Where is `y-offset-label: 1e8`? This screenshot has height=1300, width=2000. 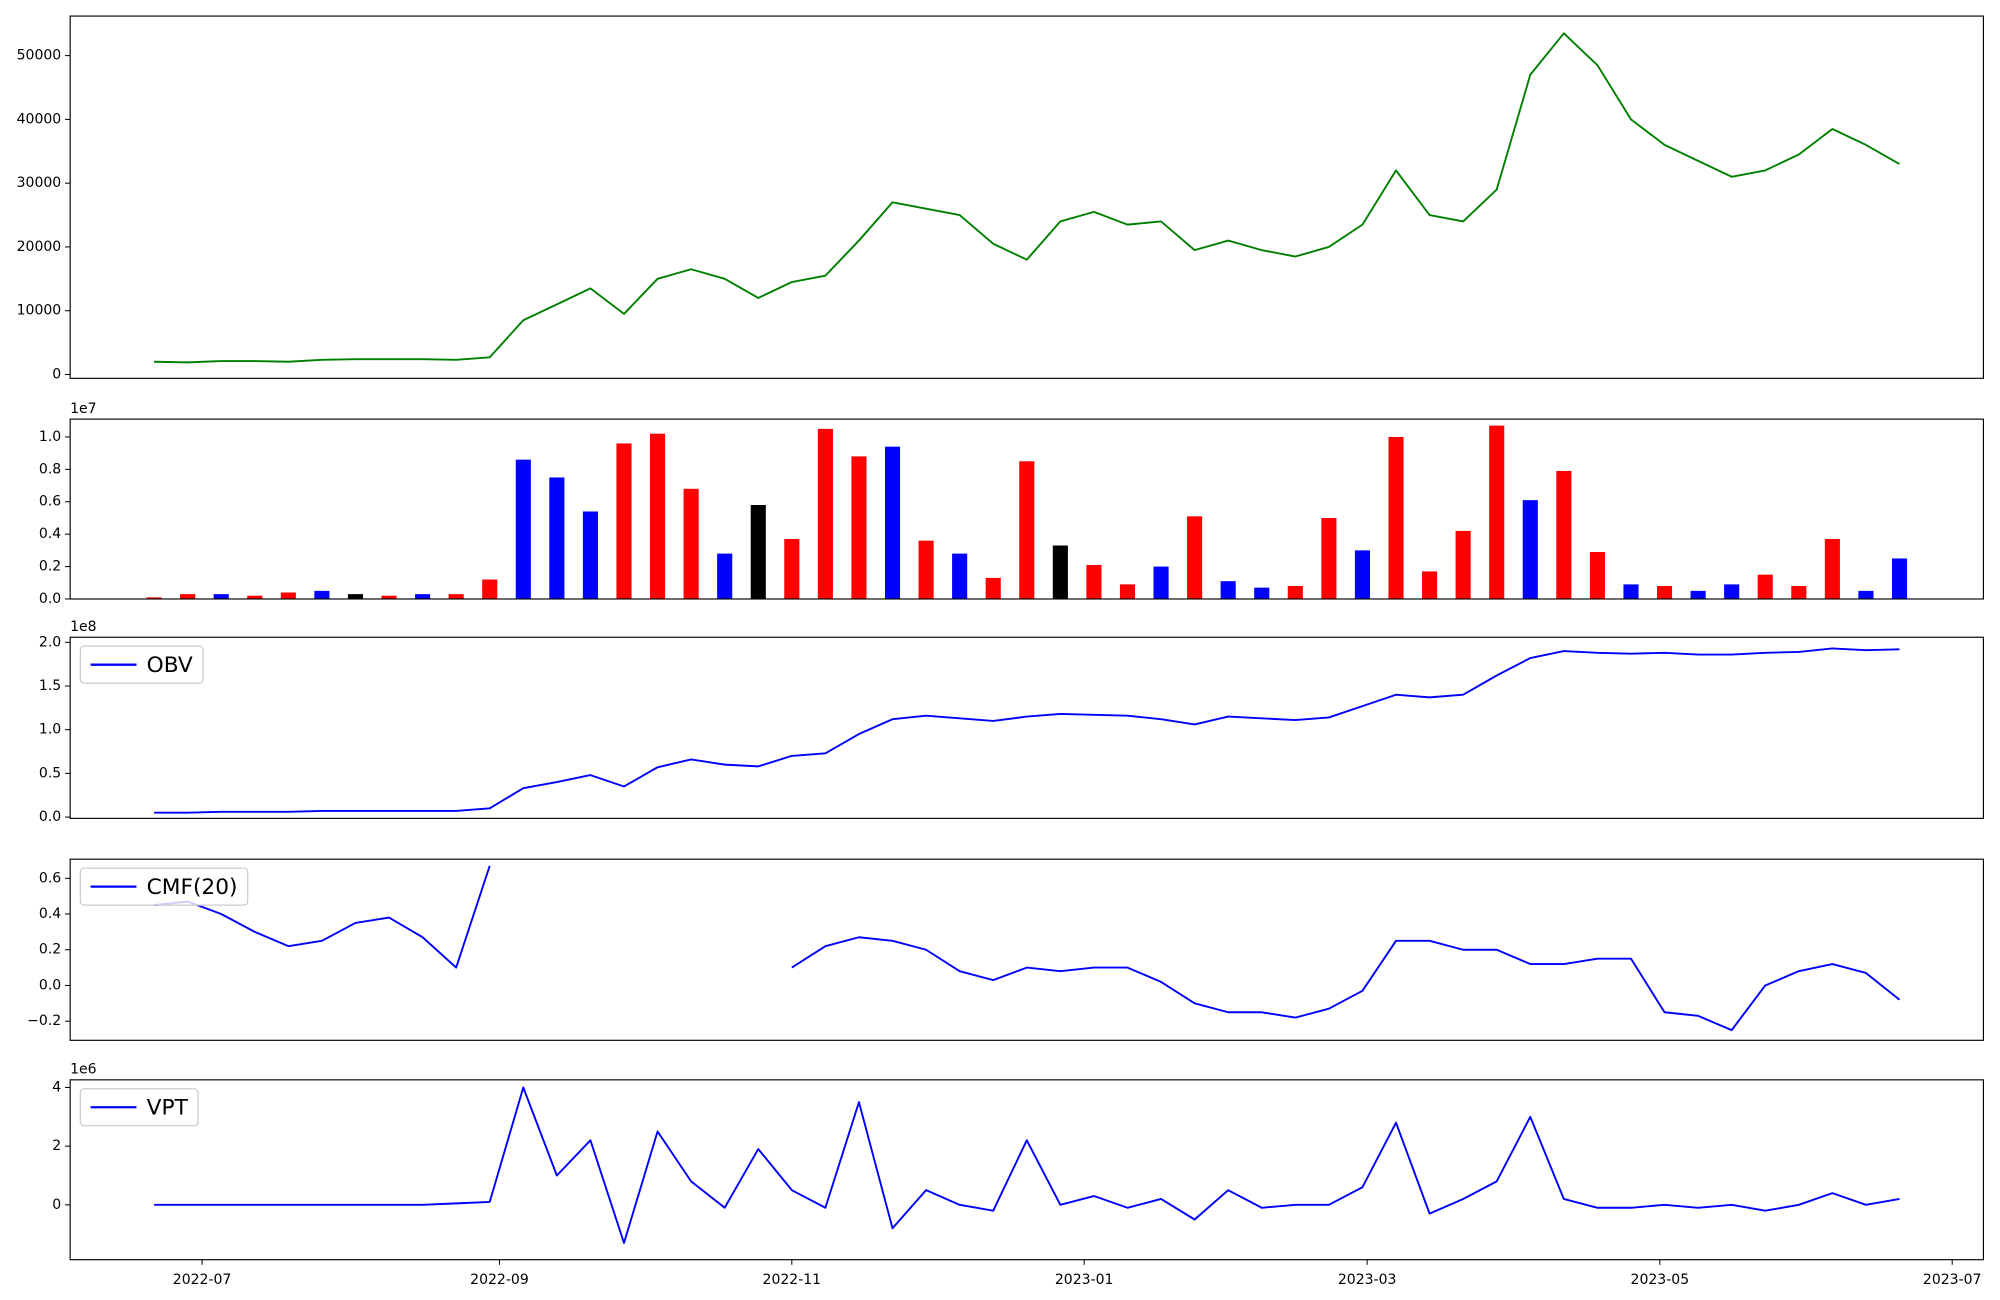 y-offset-label: 1e8 is located at coordinates (83, 627).